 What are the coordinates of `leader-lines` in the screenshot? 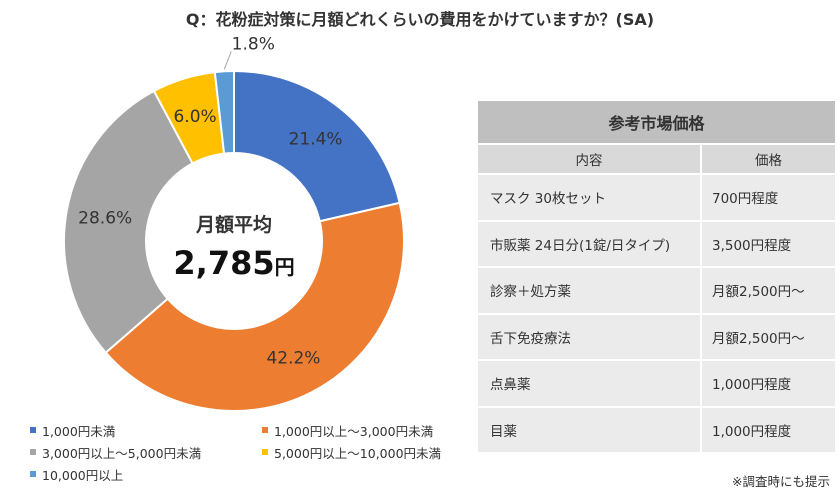 It's located at (227, 60).